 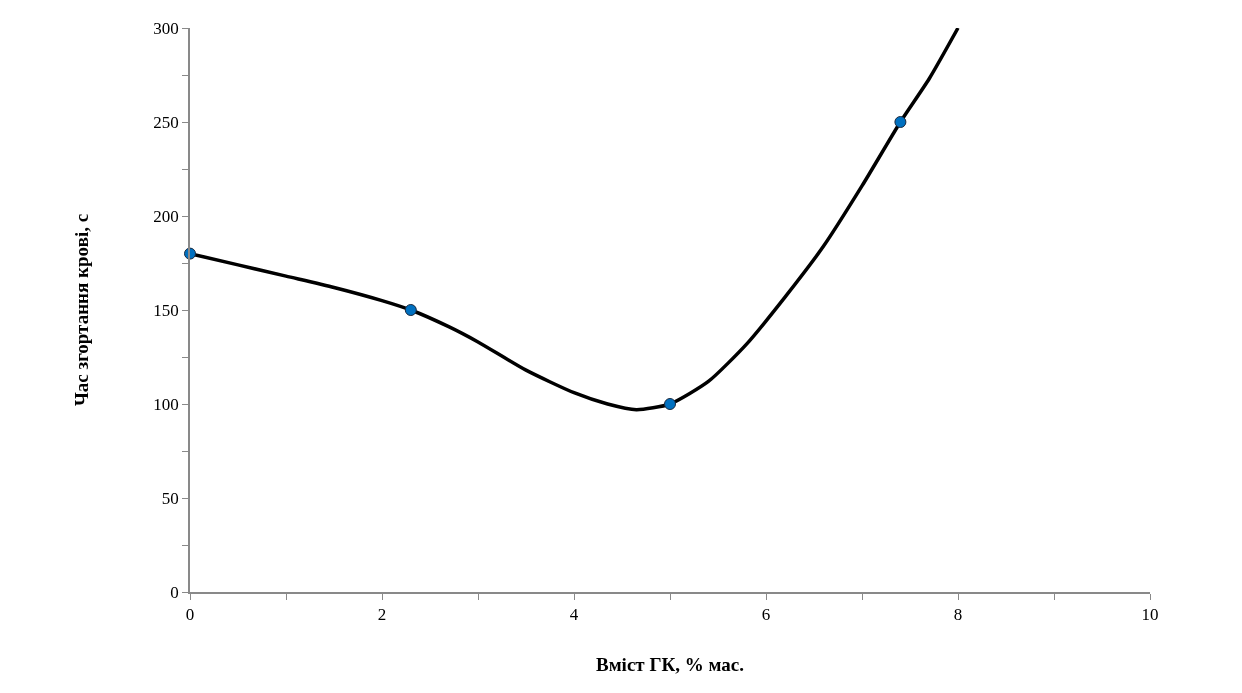 I want to click on y-tick-label: 200, so click(x=166, y=216).